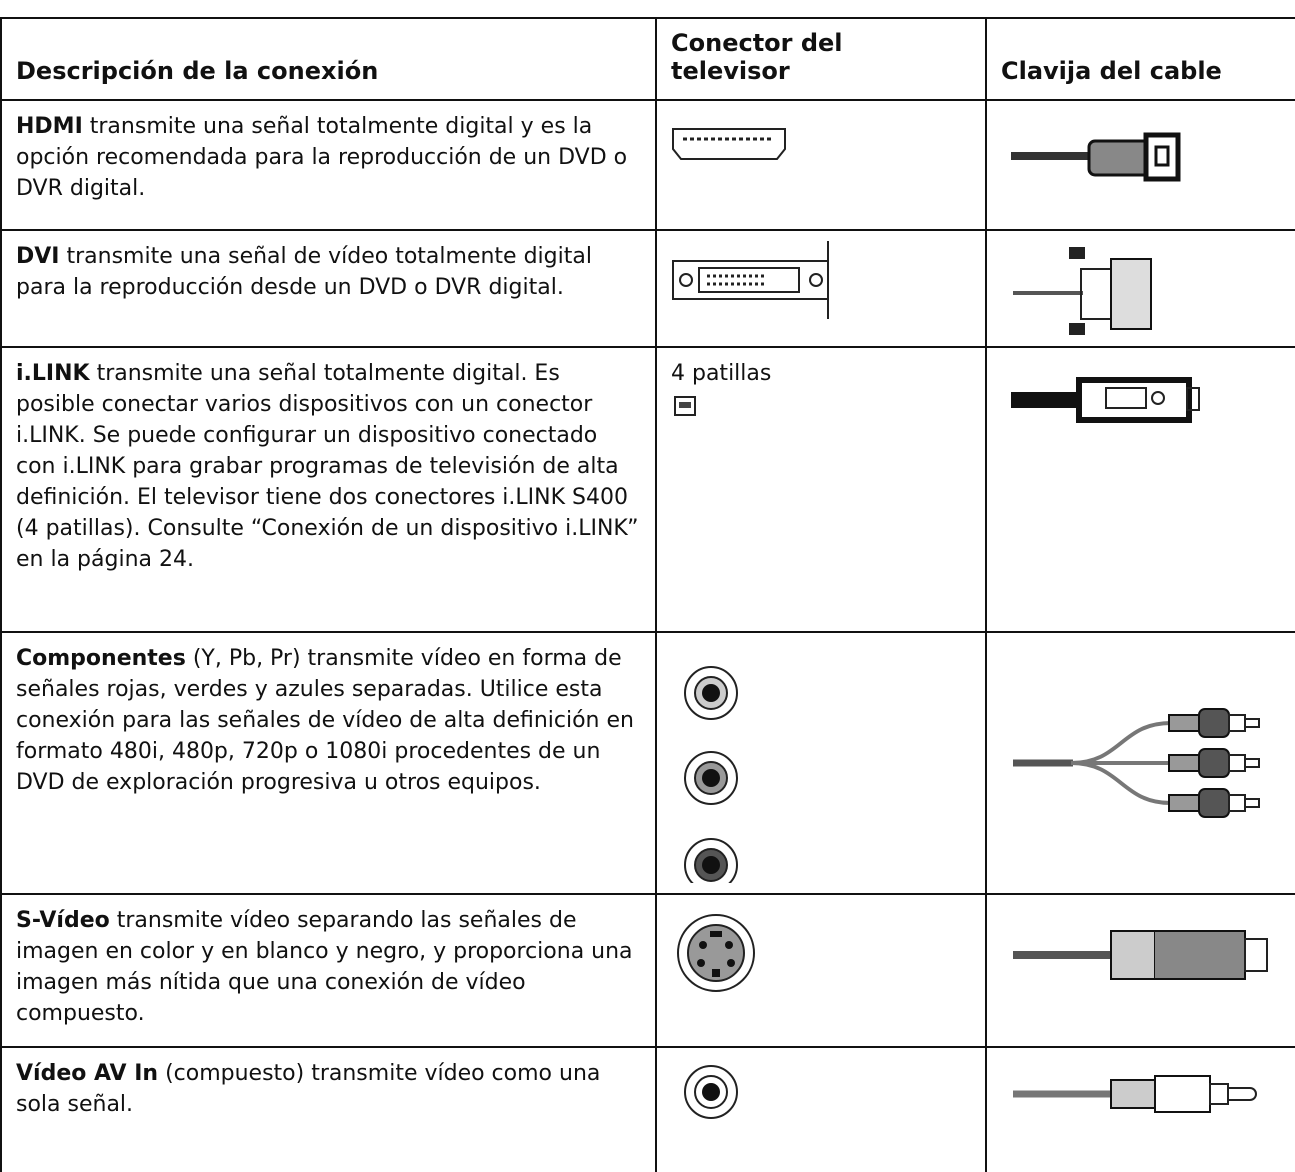 This screenshot has width=1295, height=1172. I want to click on header-cell: Conector del televisor, so click(821, 59).